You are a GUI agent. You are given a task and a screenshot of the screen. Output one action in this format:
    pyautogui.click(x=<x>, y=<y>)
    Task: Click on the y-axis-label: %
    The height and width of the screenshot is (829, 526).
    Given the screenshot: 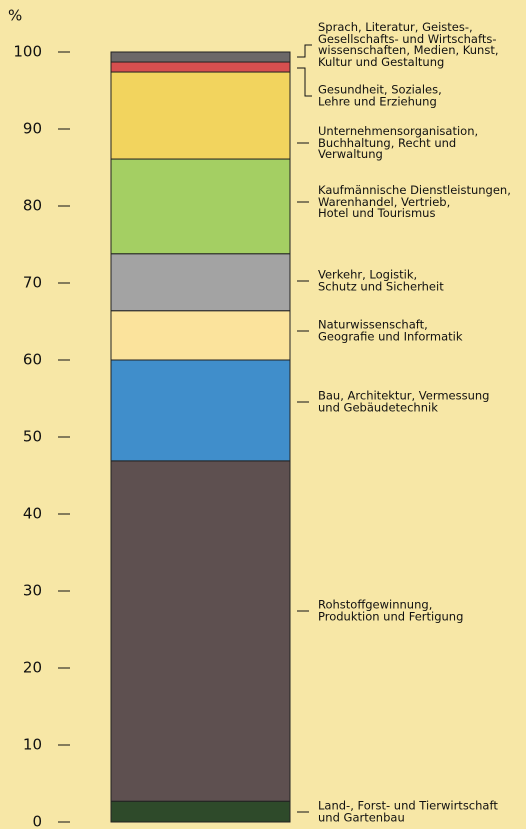 What is the action you would take?
    pyautogui.click(x=15, y=16)
    